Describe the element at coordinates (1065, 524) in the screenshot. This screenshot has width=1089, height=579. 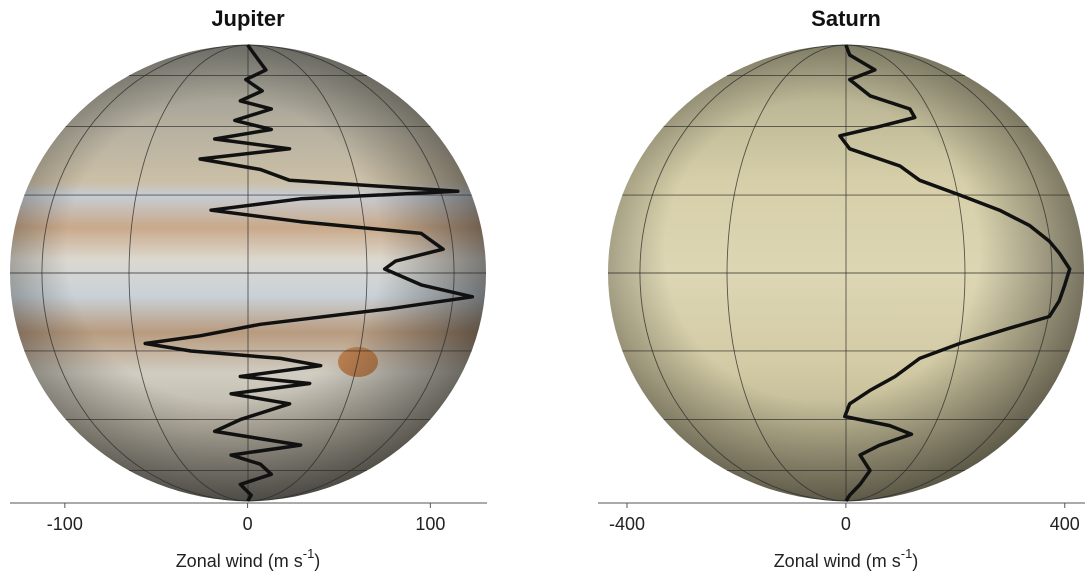
I see `x-tick-label: 400` at that location.